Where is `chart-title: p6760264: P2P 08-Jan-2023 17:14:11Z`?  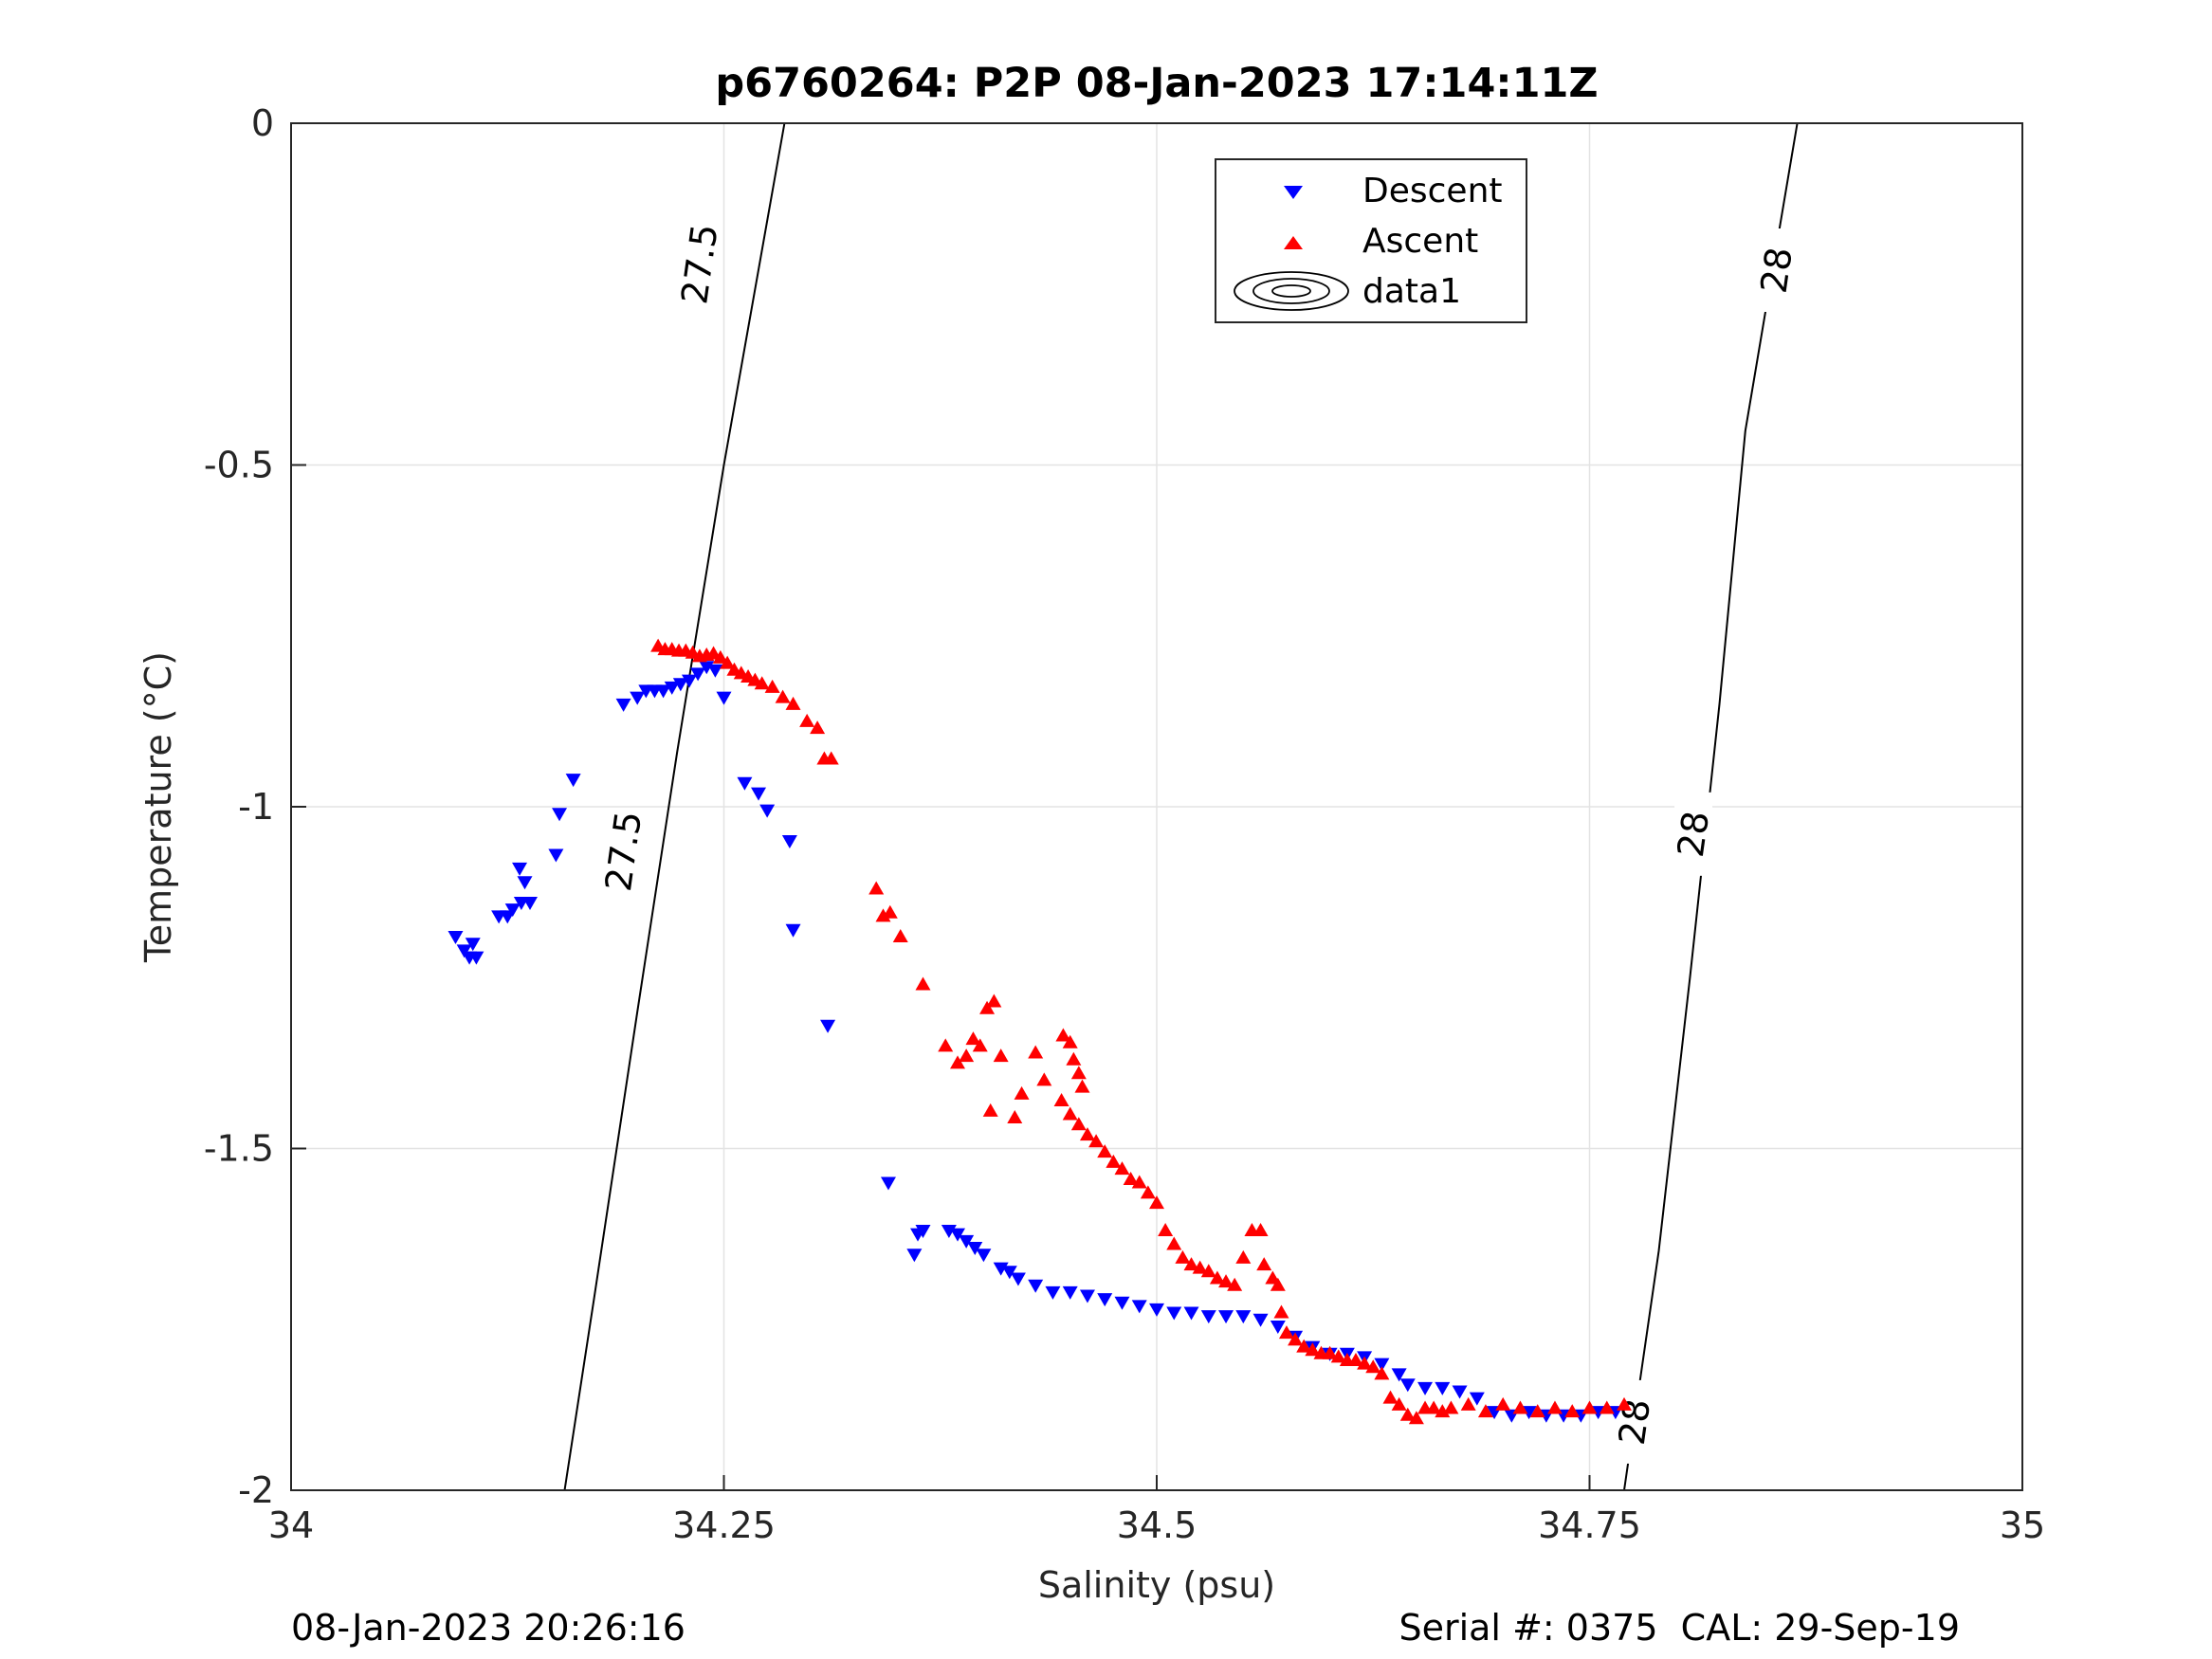
chart-title: p6760264: P2P 08-Jan-2023 17:14:11Z is located at coordinates (1156, 83).